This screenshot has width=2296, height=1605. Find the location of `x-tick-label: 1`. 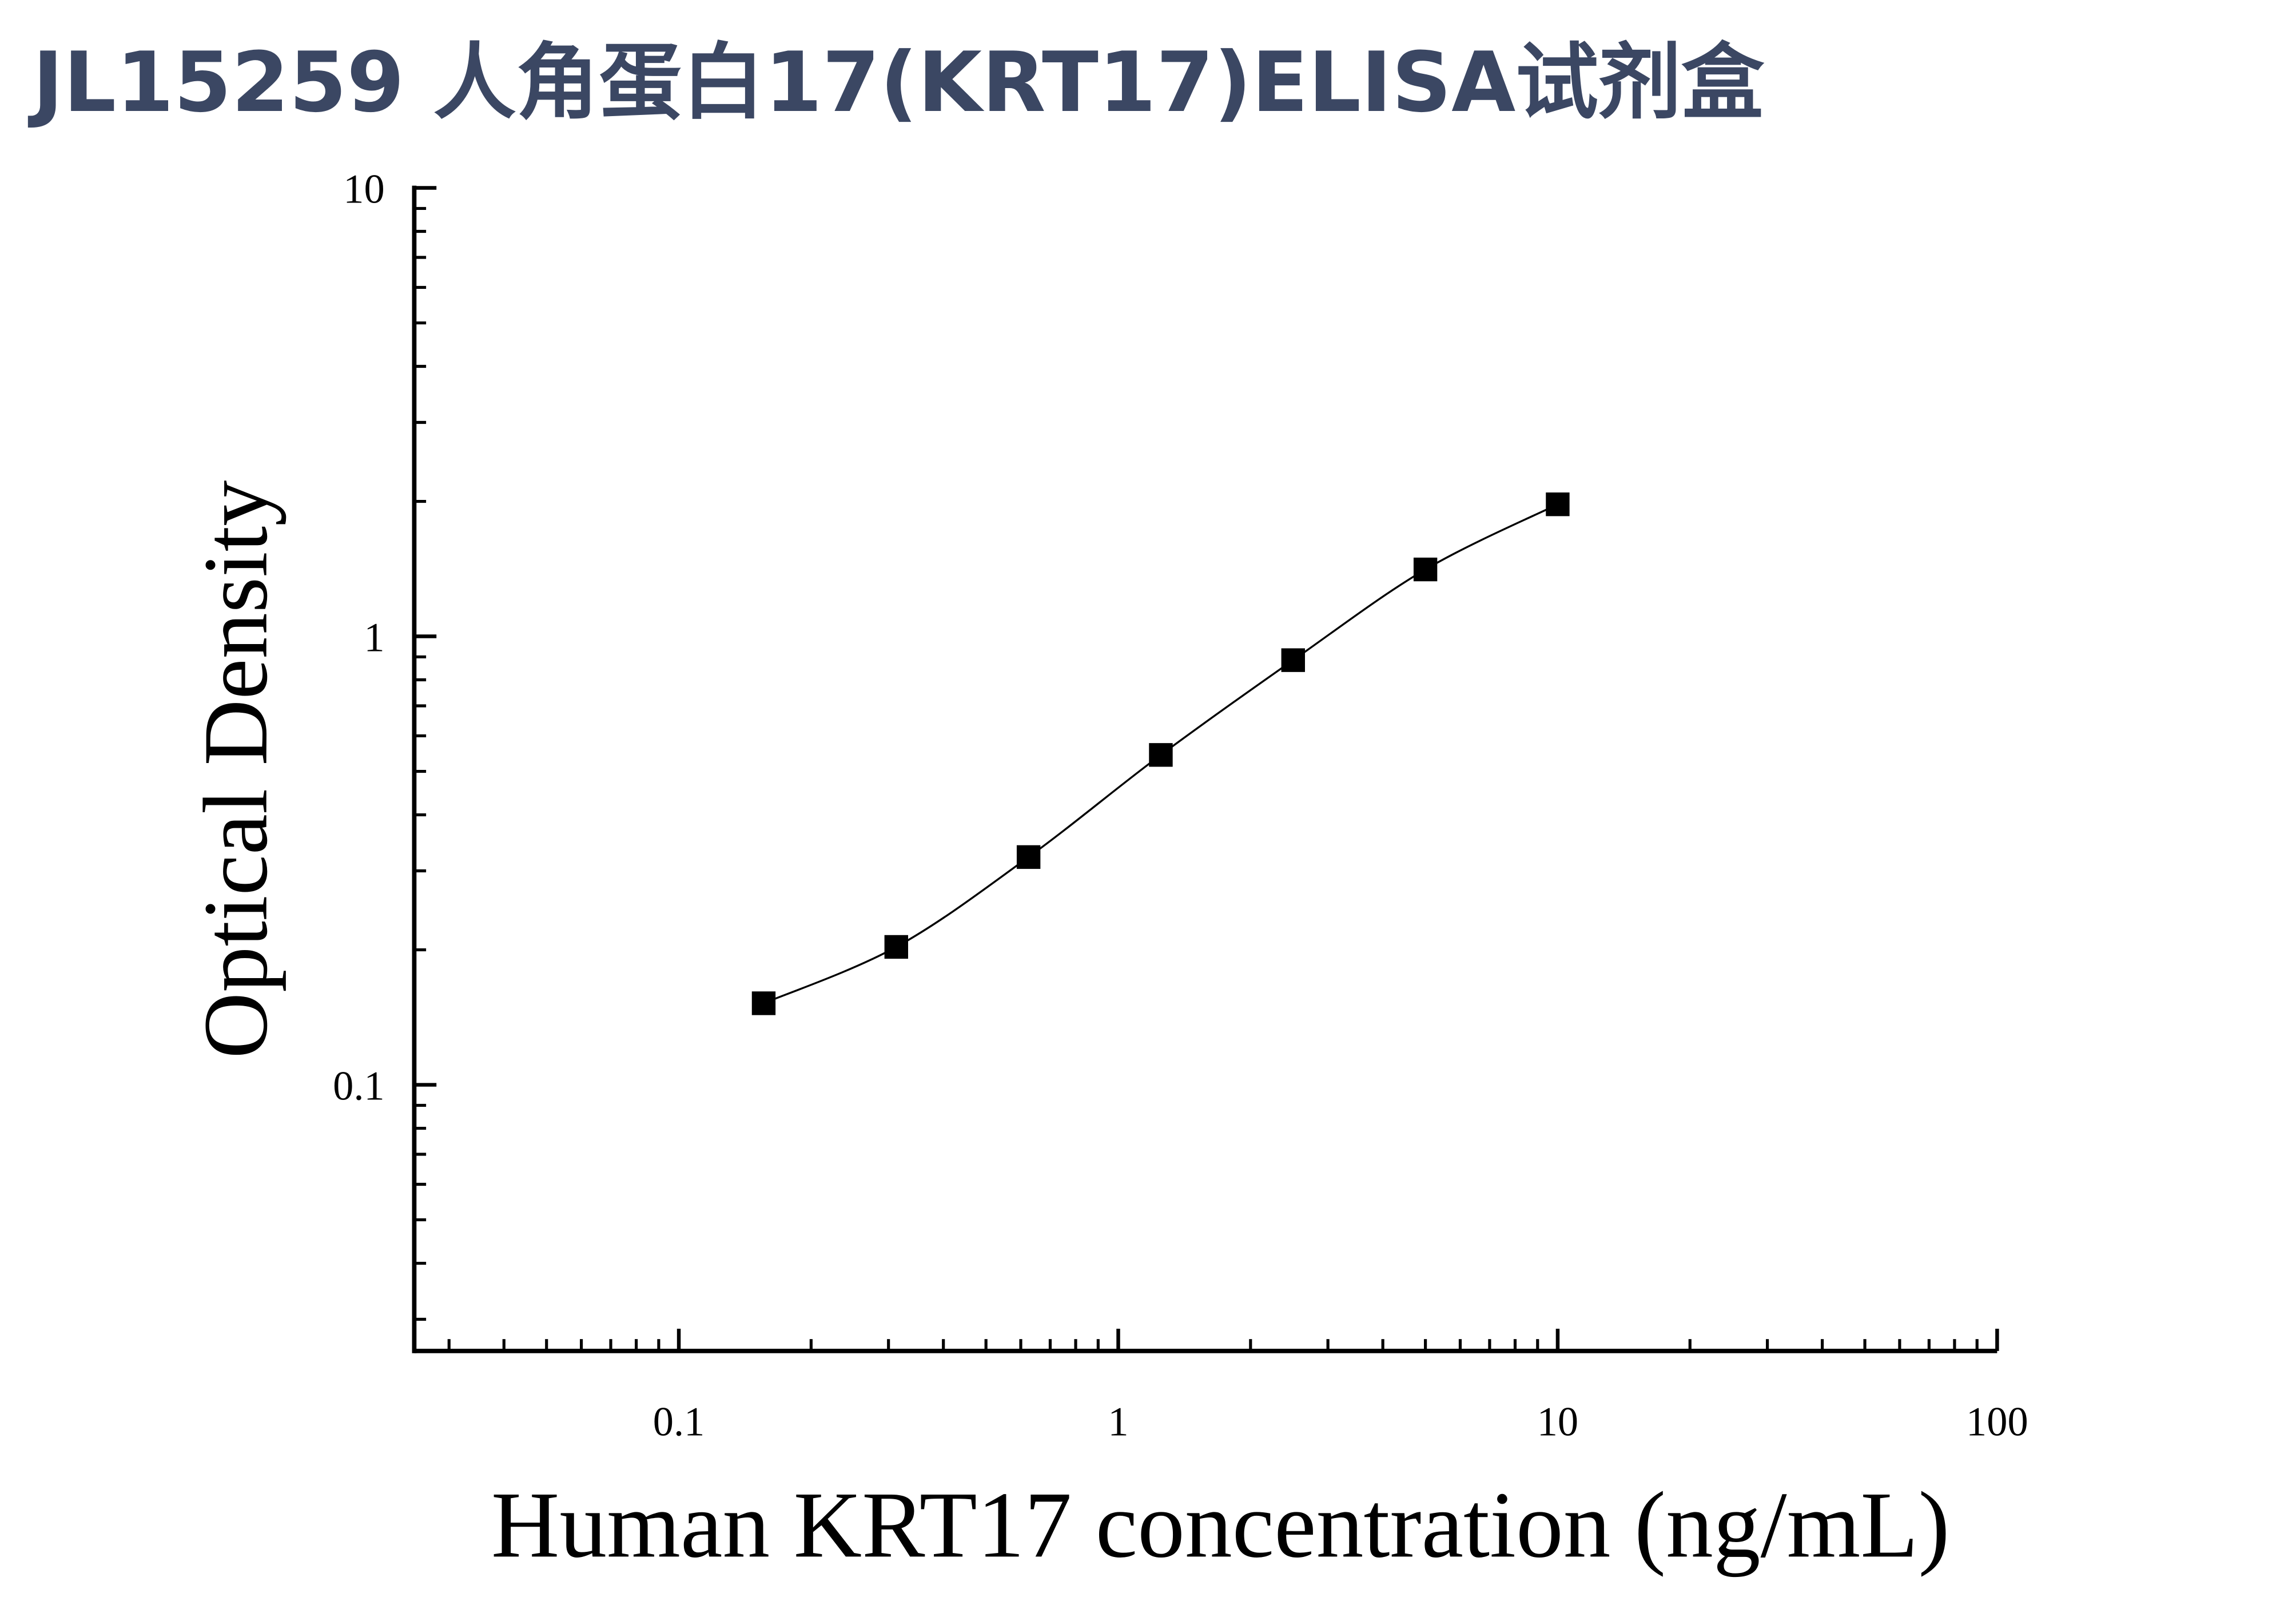

x-tick-label: 1 is located at coordinates (1118, 1421).